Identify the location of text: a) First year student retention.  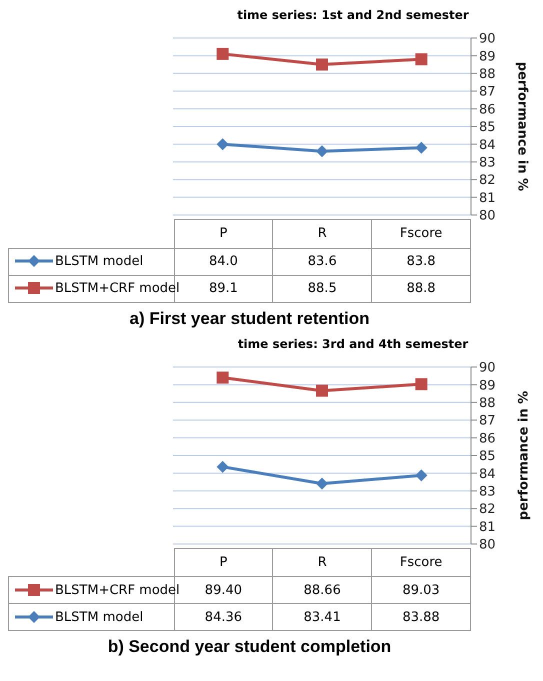
(249, 318).